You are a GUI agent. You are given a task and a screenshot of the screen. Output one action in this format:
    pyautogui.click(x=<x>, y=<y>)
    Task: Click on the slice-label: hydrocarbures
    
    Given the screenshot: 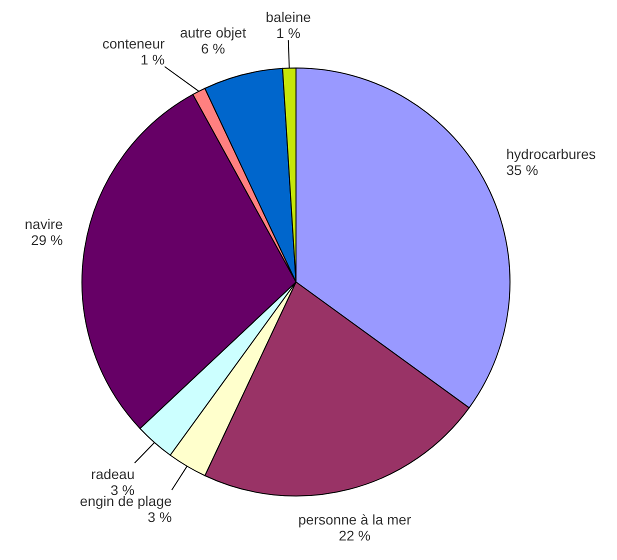 What is the action you would take?
    pyautogui.click(x=551, y=154)
    